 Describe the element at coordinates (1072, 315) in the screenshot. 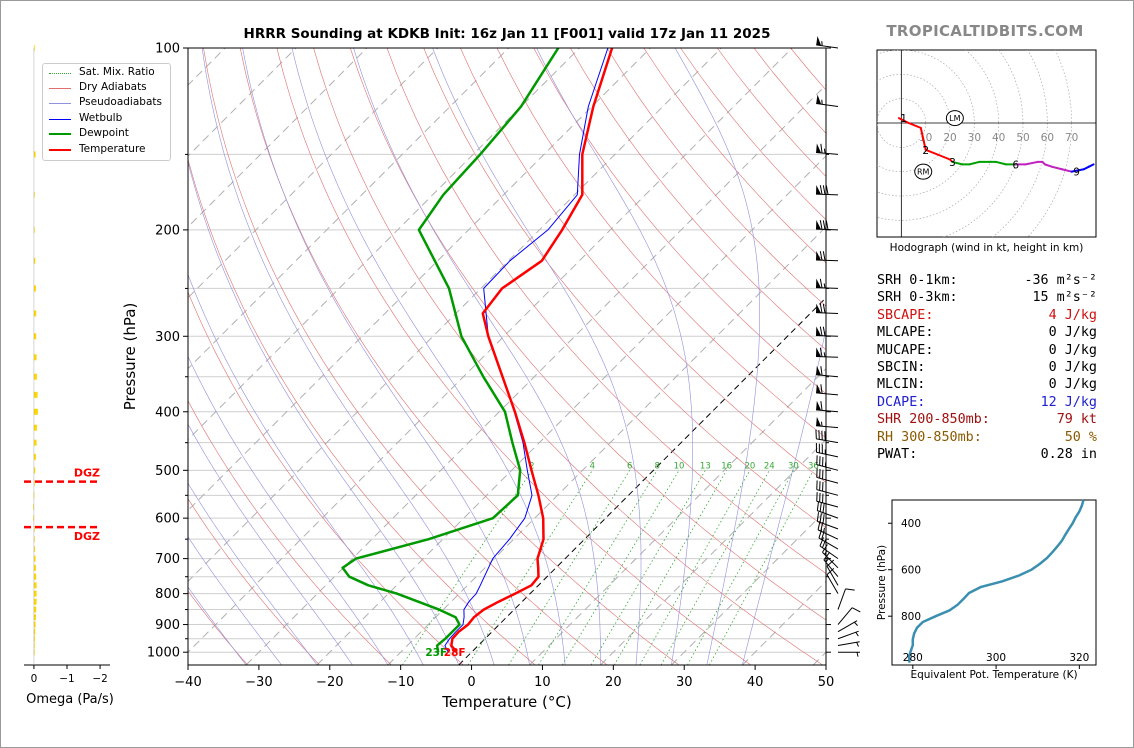

I see `param-value: 4 J/kg` at that location.